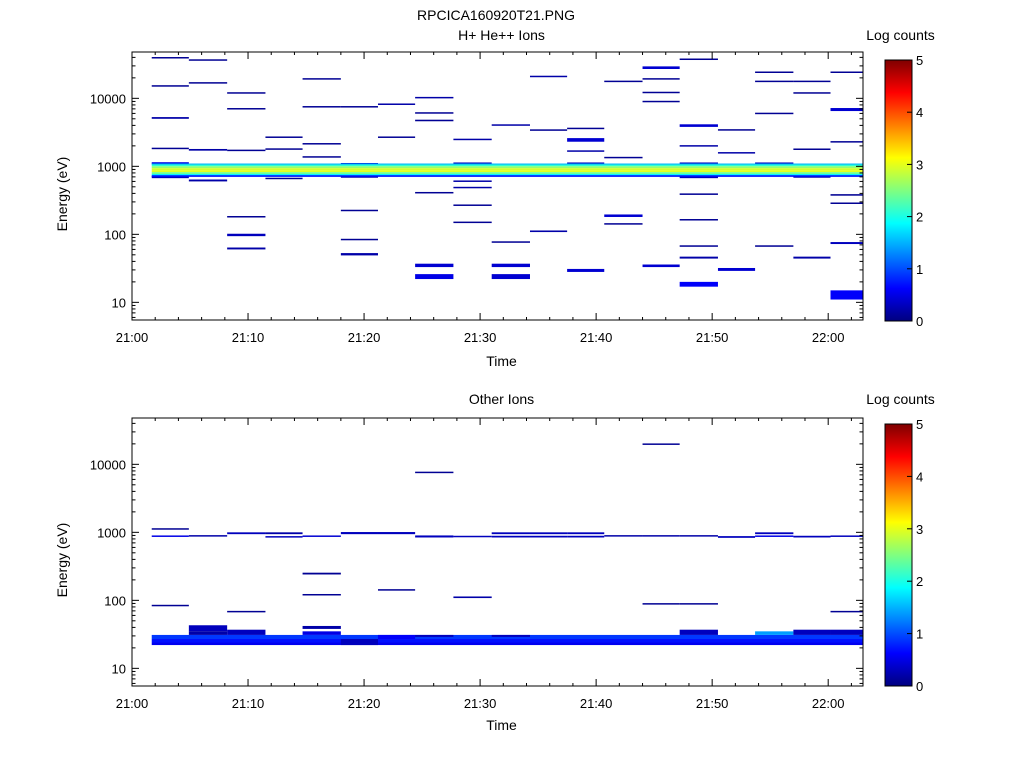 The height and width of the screenshot is (773, 1024). I want to click on x-tick-label: 21:50, so click(712, 337).